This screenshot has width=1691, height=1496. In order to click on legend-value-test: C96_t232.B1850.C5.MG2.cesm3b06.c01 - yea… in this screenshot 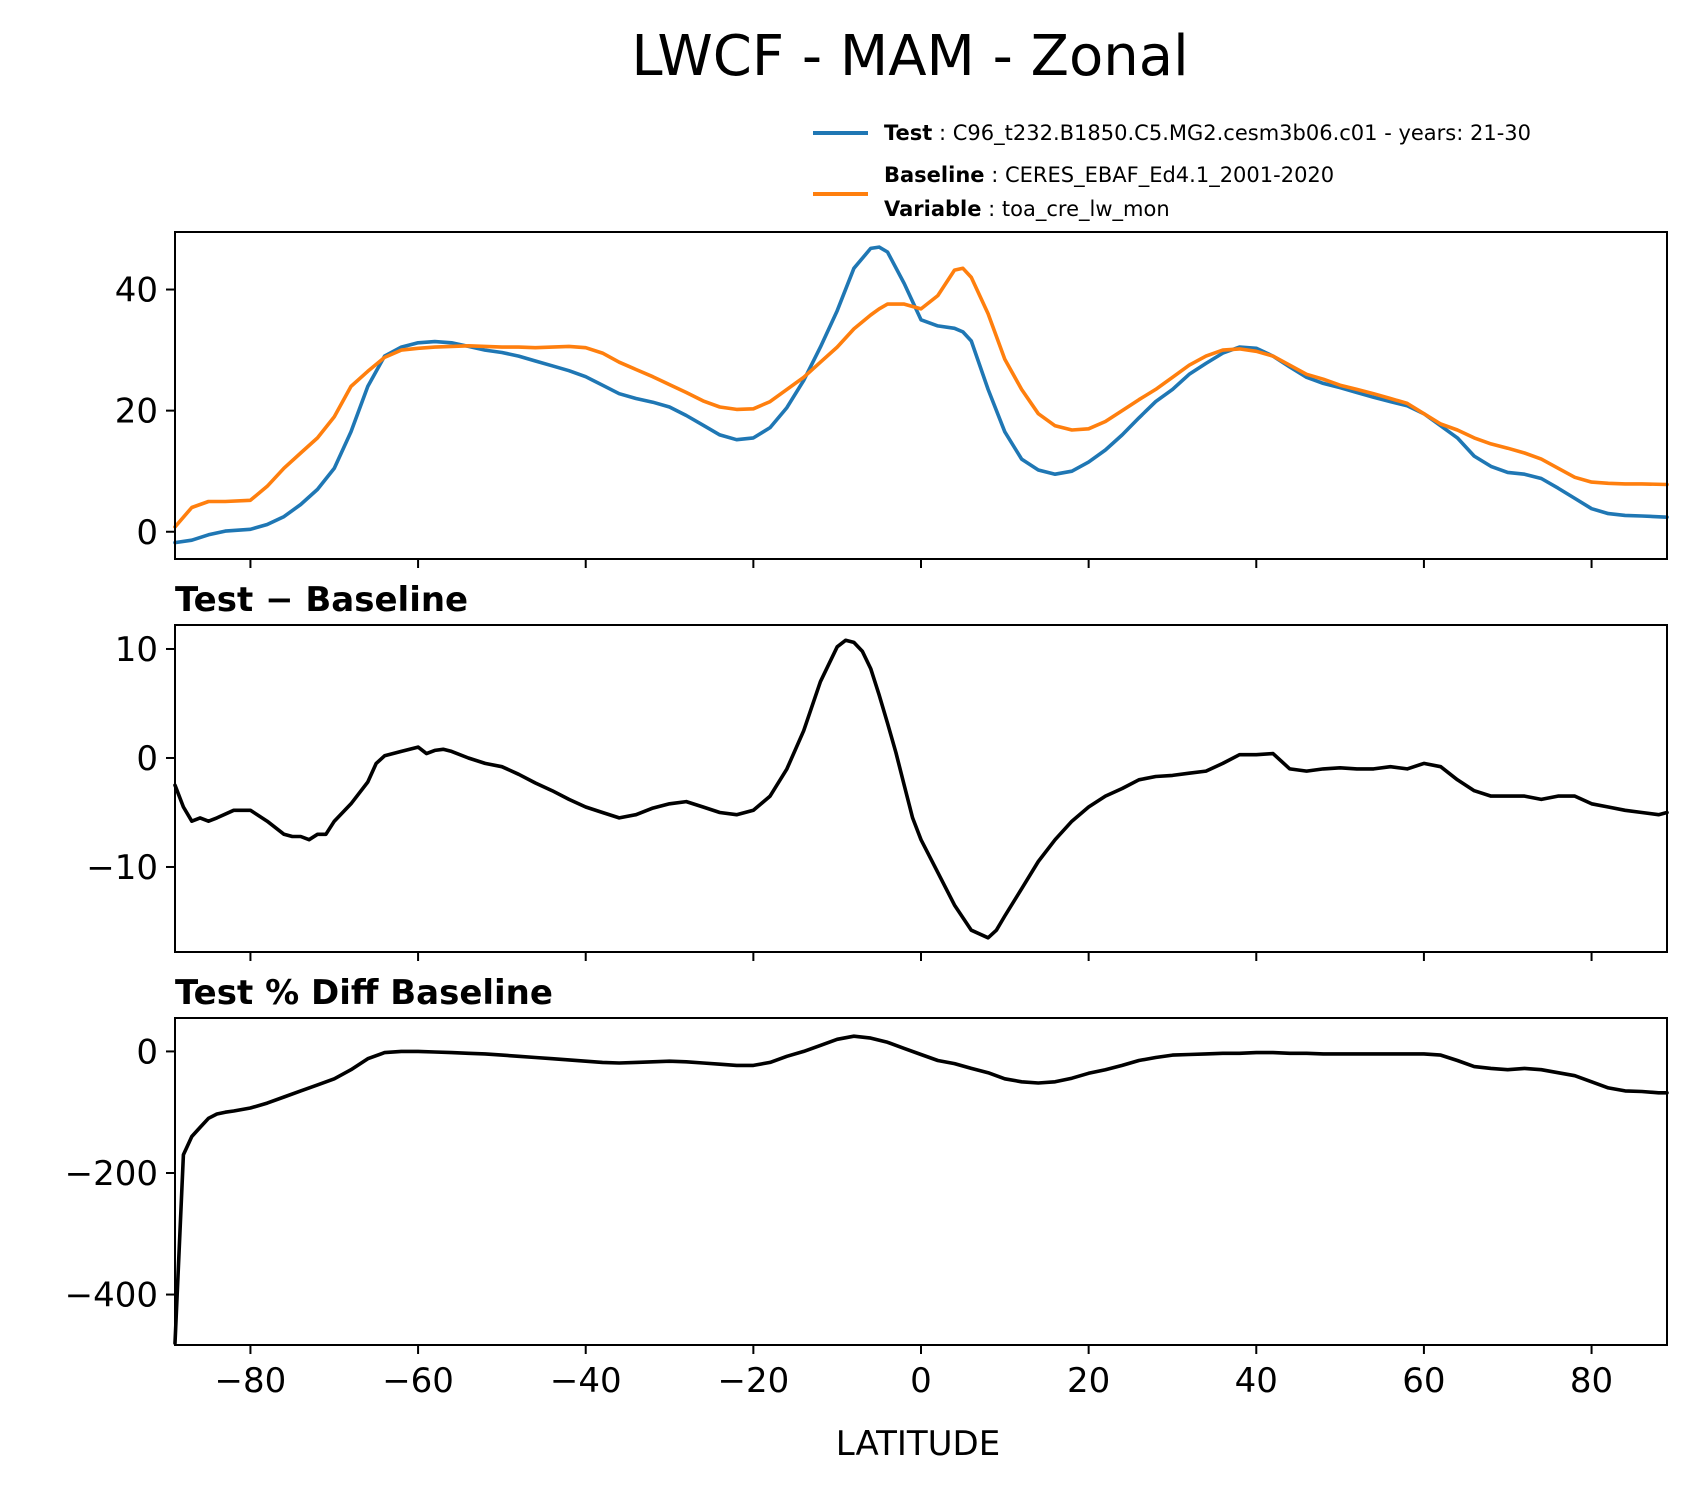, I will do `click(1242, 133)`.